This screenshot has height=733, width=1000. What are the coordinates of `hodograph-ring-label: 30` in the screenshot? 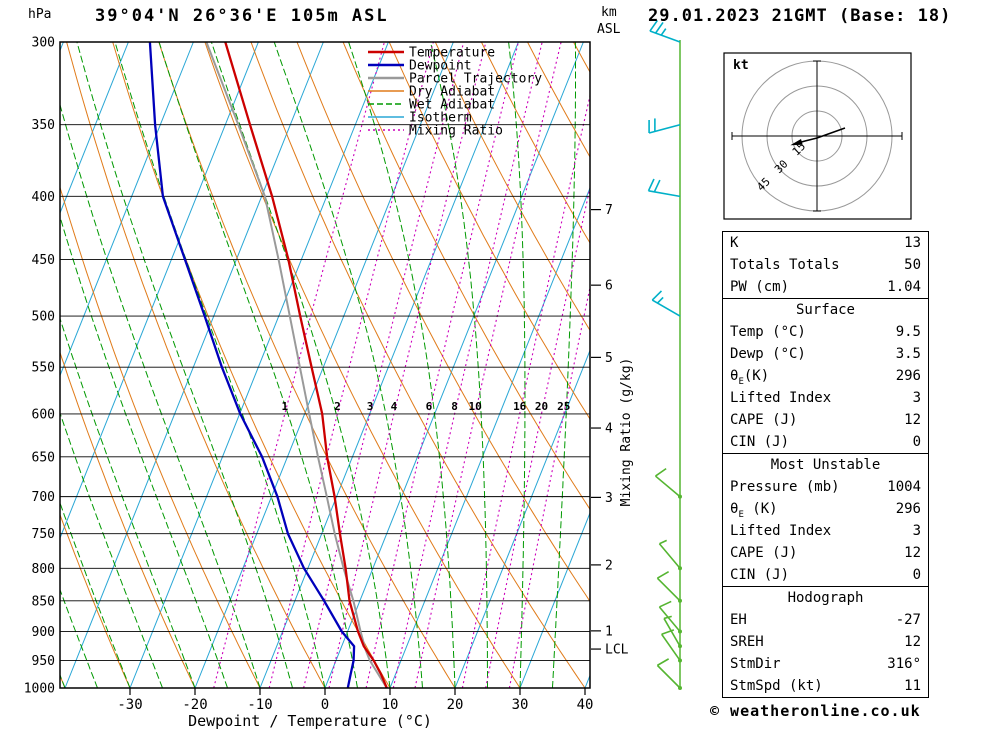 It's located at (781, 166).